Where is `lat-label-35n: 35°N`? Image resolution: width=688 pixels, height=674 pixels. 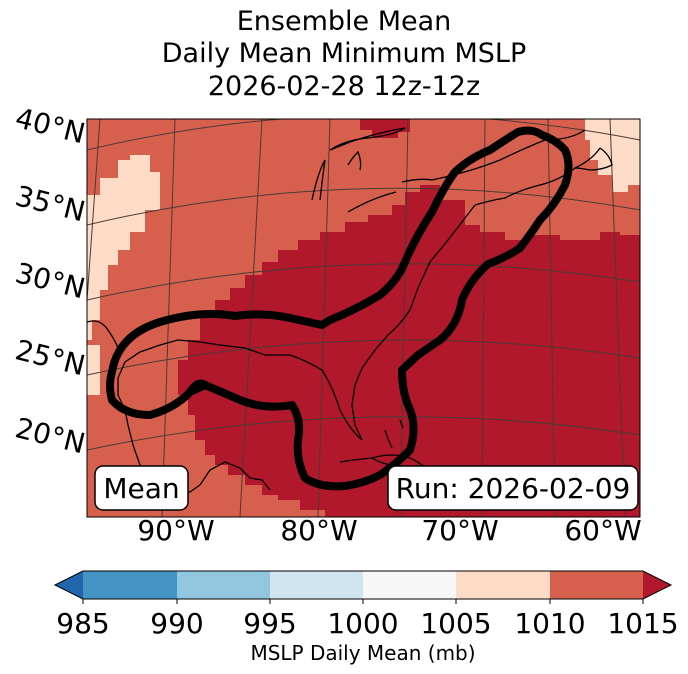
lat-label-35n: 35°N is located at coordinates (50, 203).